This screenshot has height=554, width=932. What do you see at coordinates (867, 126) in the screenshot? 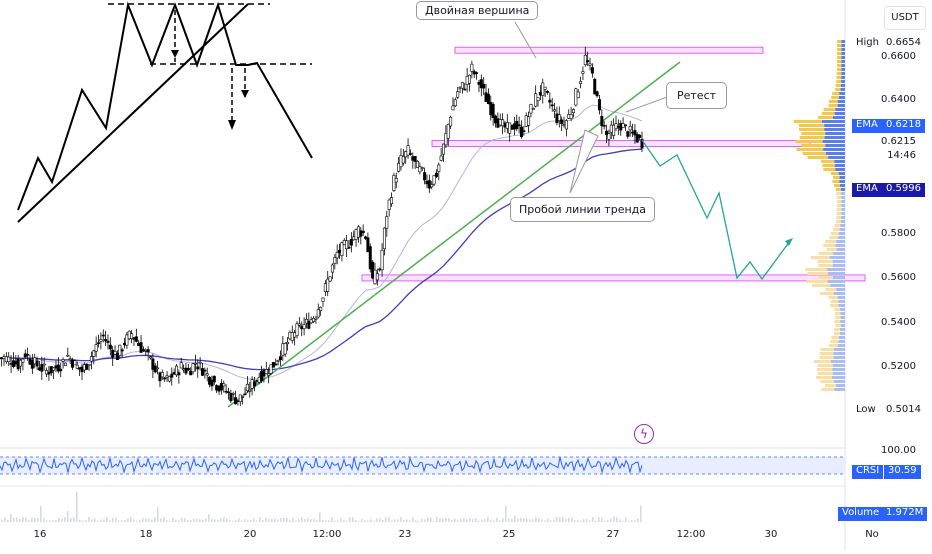
I see `ema-fast-label: EMA` at bounding box center [867, 126].